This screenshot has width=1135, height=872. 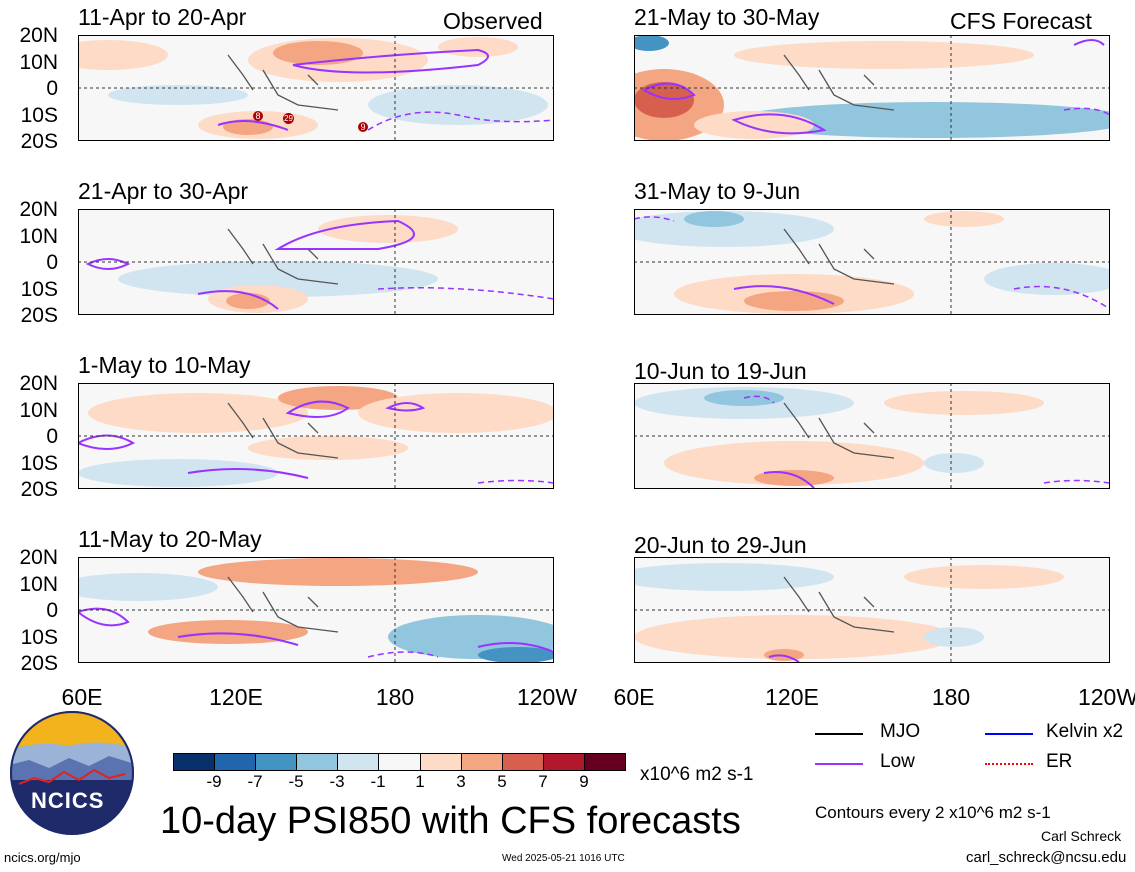 What do you see at coordinates (258, 116) in the screenshot?
I see `storm-marker: 8` at bounding box center [258, 116].